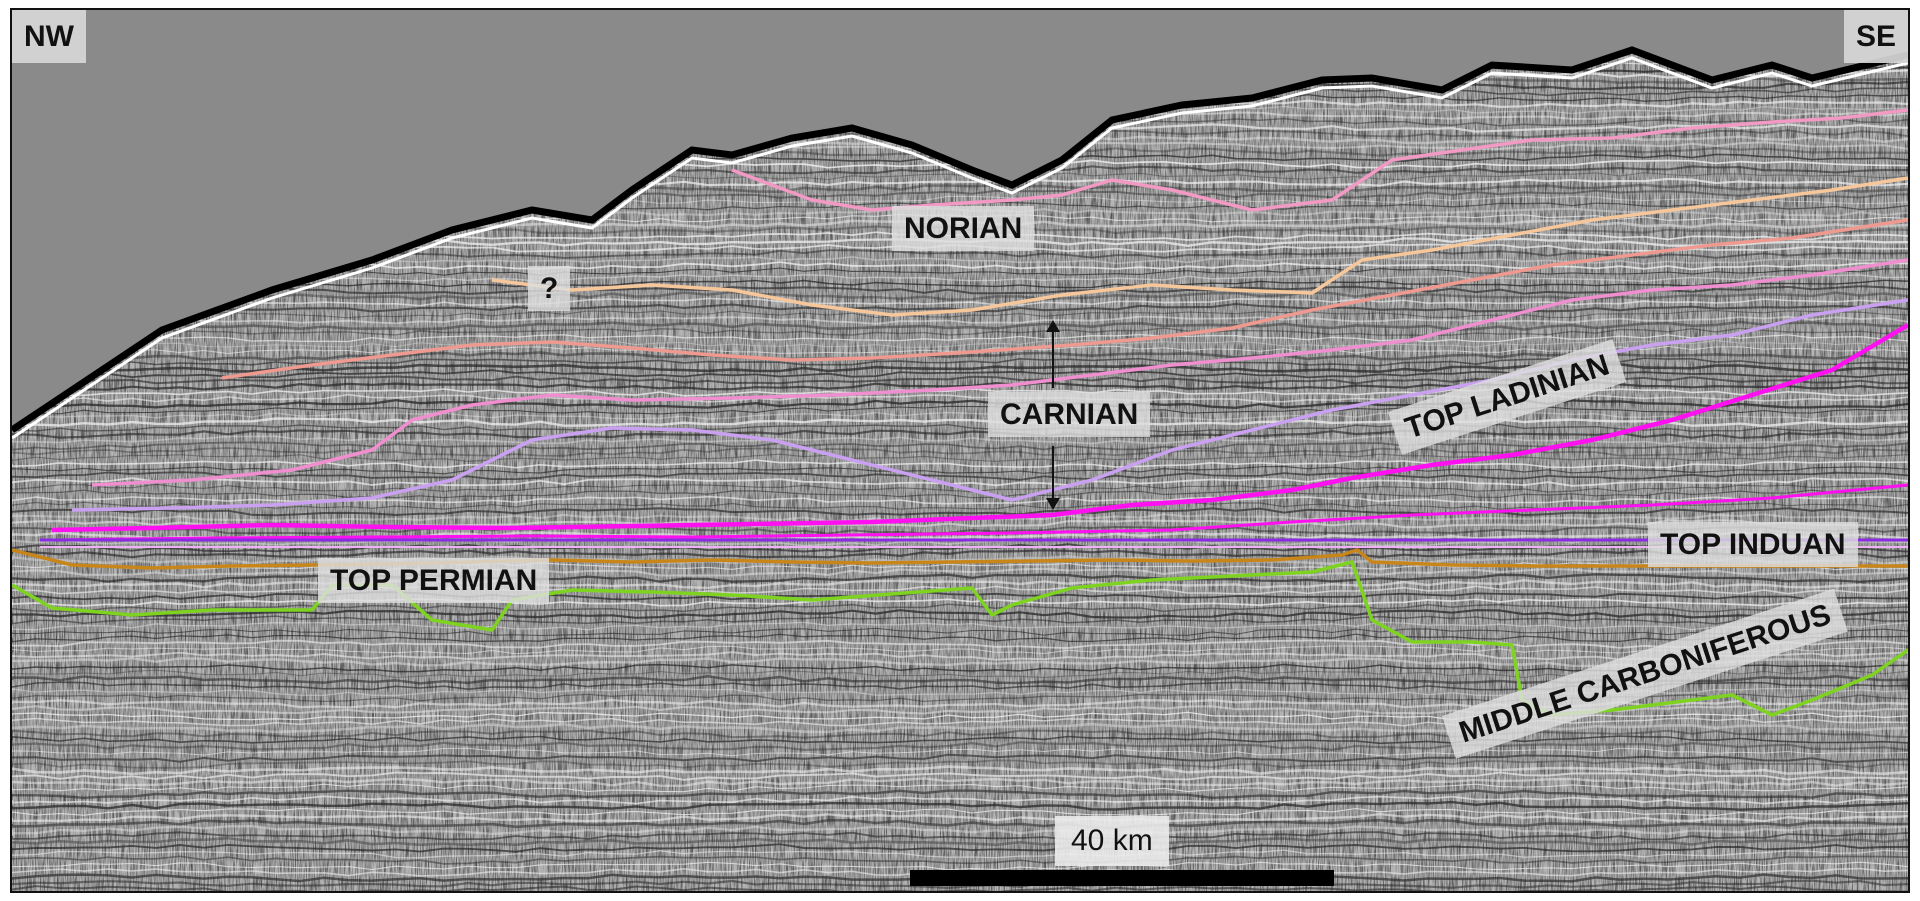 The width and height of the screenshot is (1920, 901). I want to click on carnian-arrow-down, so click(1053, 474).